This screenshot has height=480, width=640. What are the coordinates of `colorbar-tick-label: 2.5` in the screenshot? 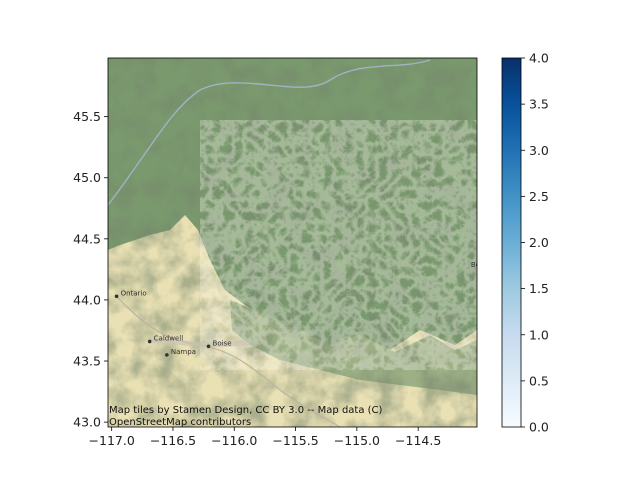 It's located at (539, 196).